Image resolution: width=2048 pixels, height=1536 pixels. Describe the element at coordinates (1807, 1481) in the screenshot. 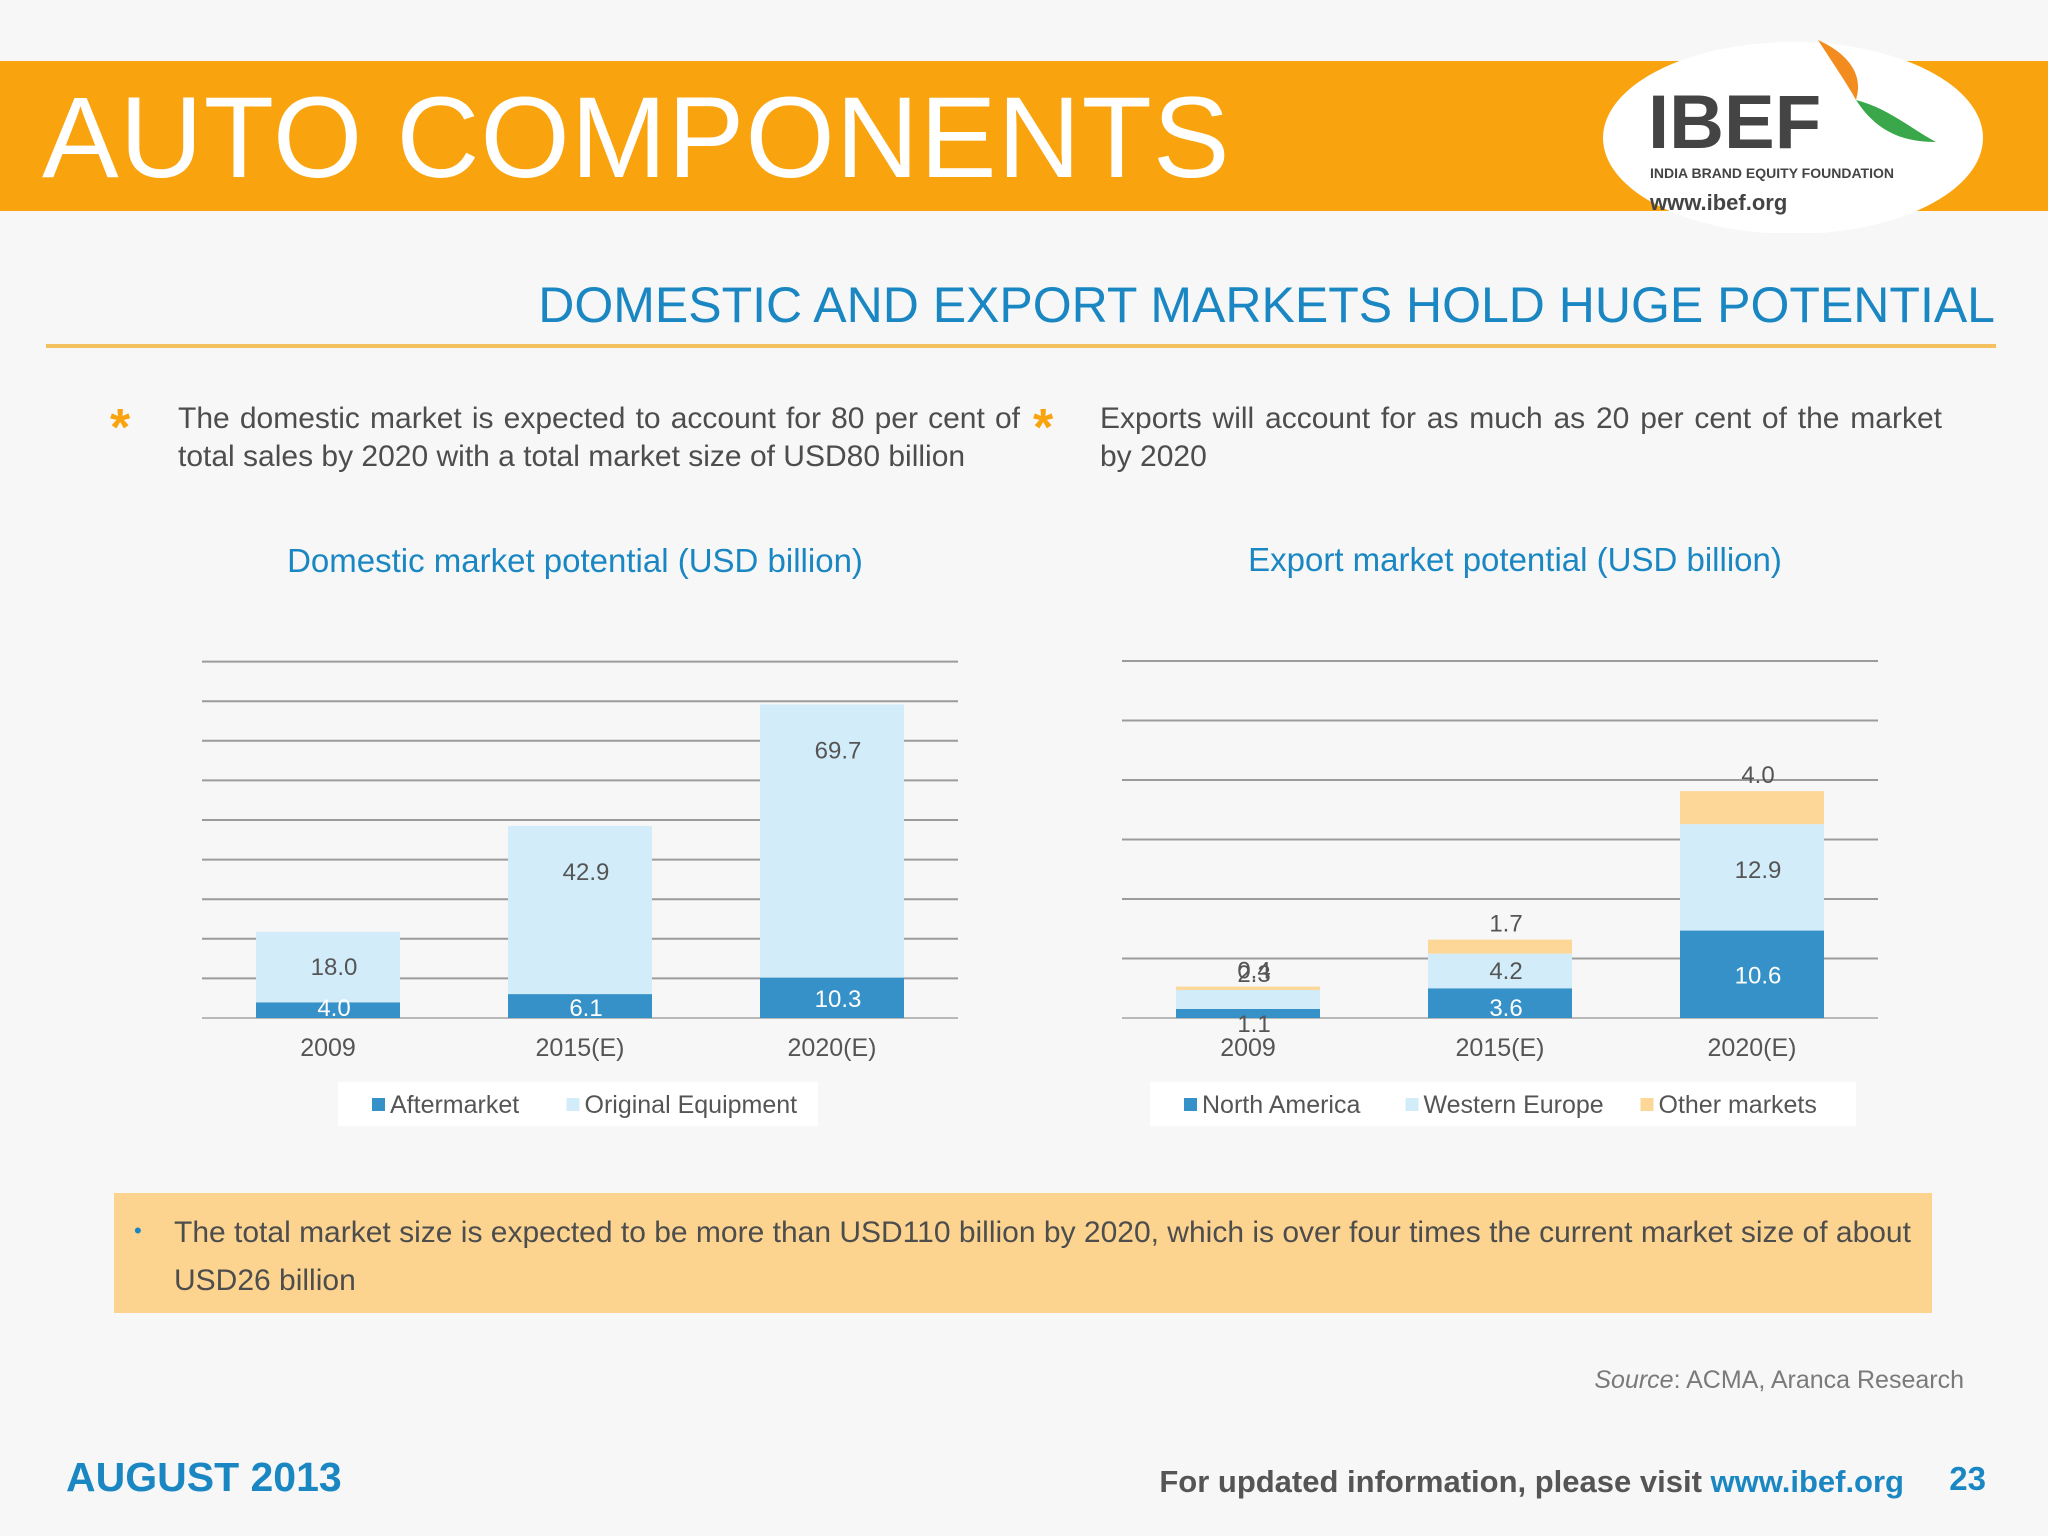

I see `footer-link: www.ibef.org` at that location.